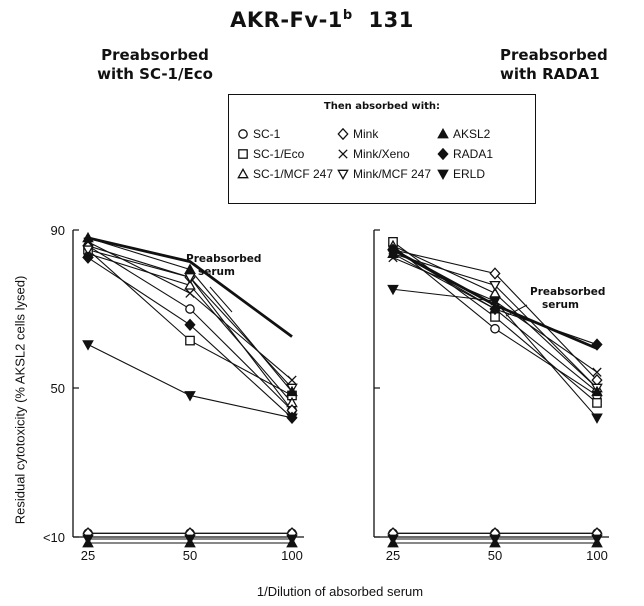 The height and width of the screenshot is (606, 644). What do you see at coordinates (366, 134) in the screenshot?
I see `legend-label-mink: Mink` at bounding box center [366, 134].